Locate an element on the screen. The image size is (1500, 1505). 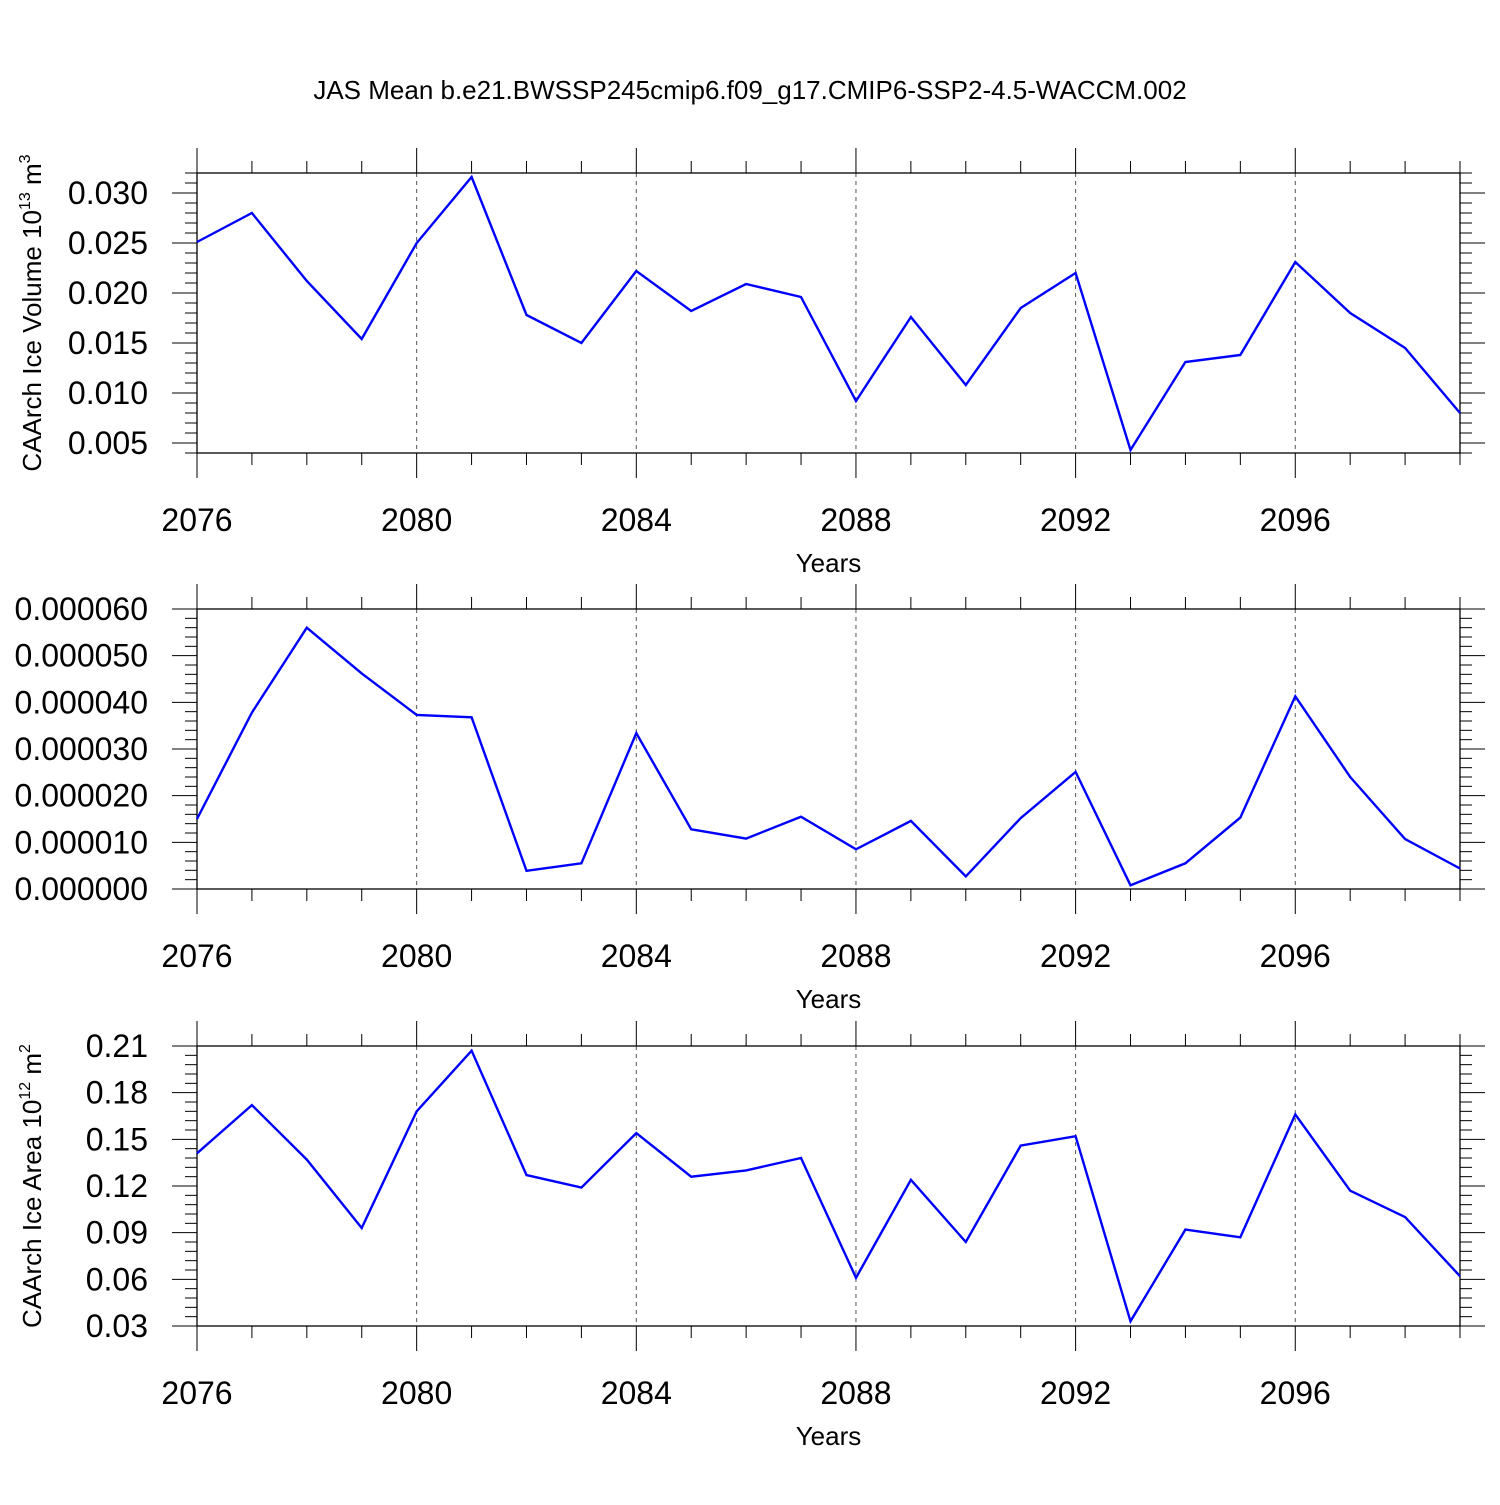
y-tick-label: 0.000050 is located at coordinates (81, 656).